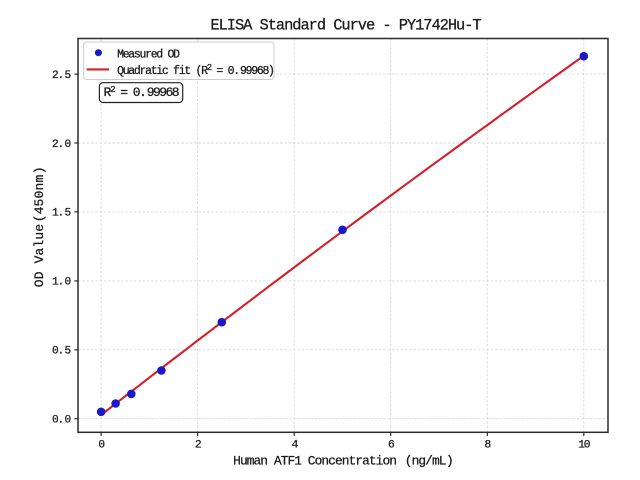 Image resolution: width=640 pixels, height=480 pixels. What do you see at coordinates (343, 460) in the screenshot?
I see `svg-text:Human ATF1 Concentration (ng/m: Human ATF1 Concentration (ng/mL)` at bounding box center [343, 460].